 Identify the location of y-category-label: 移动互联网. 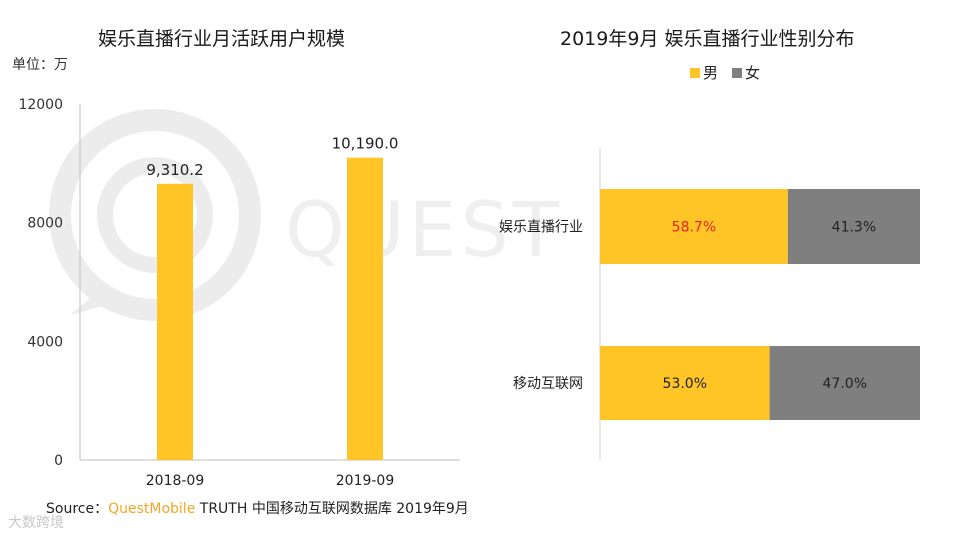
(548, 384).